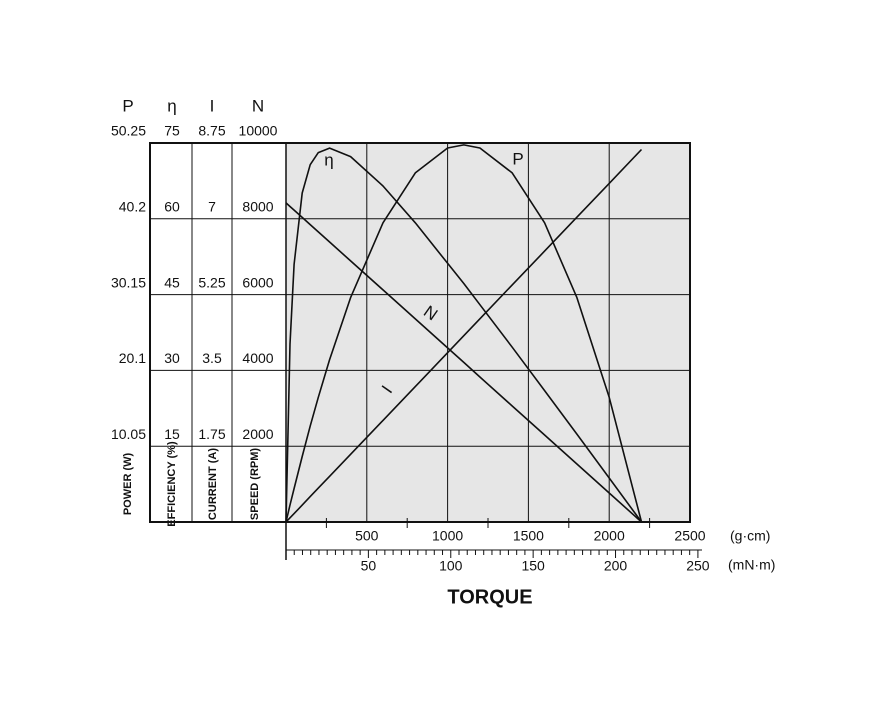  What do you see at coordinates (128, 434) in the screenshot?
I see `y-tick-label: 10.05` at bounding box center [128, 434].